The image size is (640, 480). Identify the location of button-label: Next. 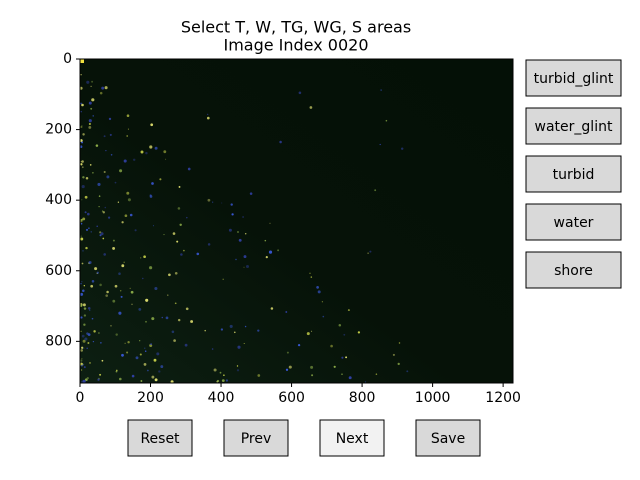
(352, 439).